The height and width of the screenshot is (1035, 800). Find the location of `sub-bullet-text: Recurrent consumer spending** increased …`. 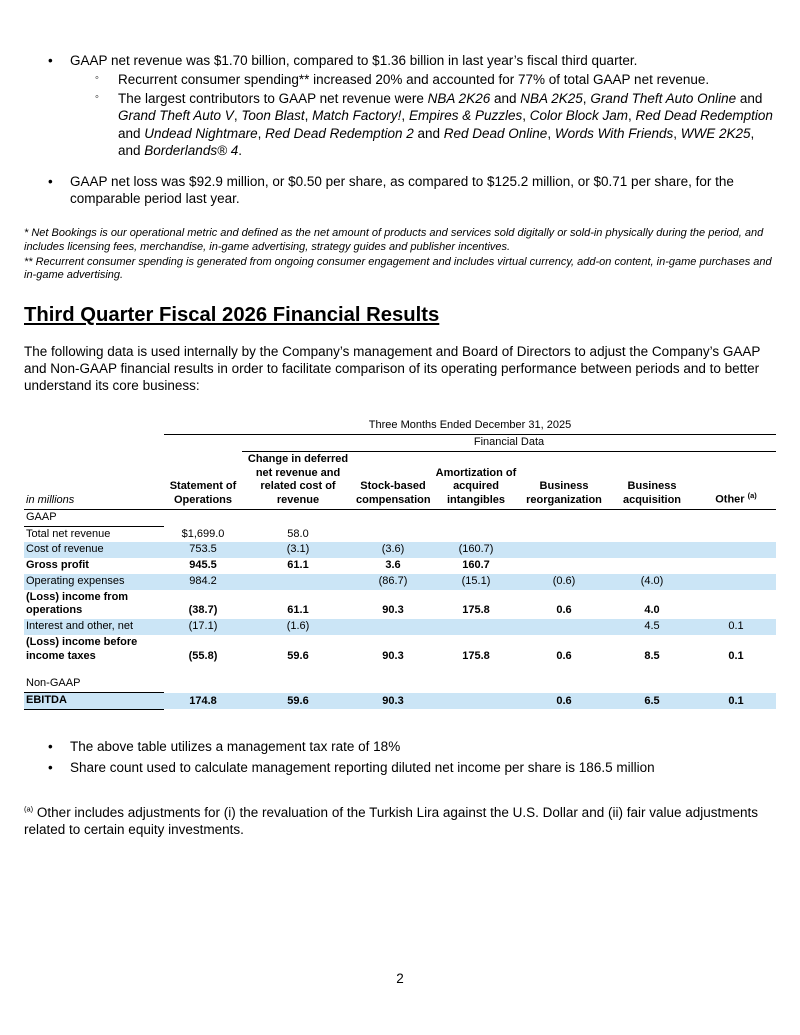

sub-bullet-text: Recurrent consumer spending** increased … is located at coordinates (414, 80).